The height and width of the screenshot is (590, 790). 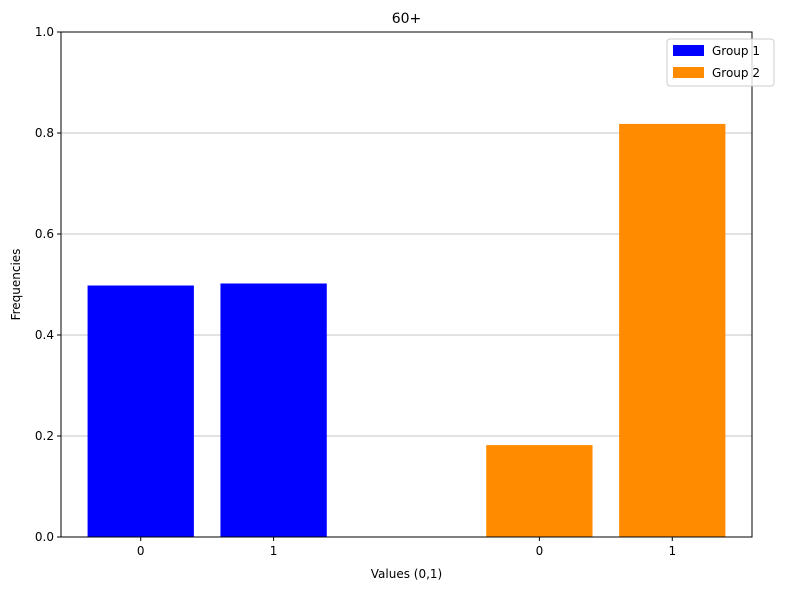 I want to click on legend: Group 1 Group 2, so click(x=720, y=62).